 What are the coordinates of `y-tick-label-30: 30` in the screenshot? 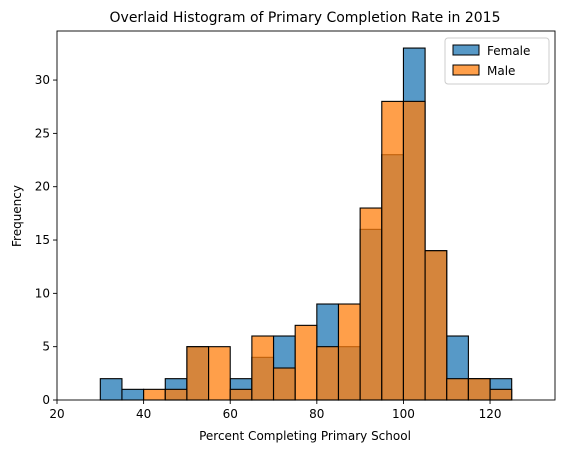 It's located at (42, 80).